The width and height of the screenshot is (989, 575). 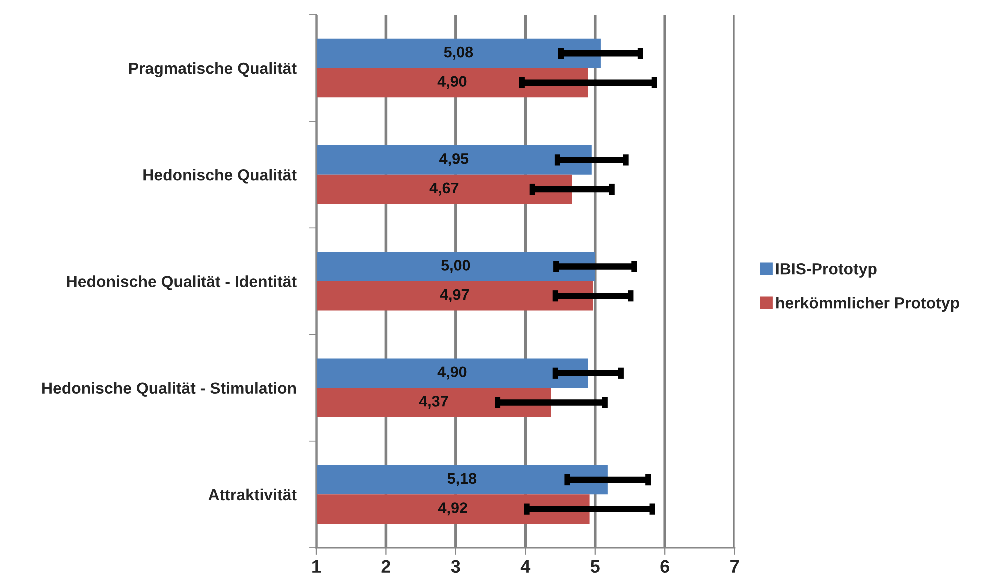 I want to click on data-label: 5,08, so click(x=459, y=53).